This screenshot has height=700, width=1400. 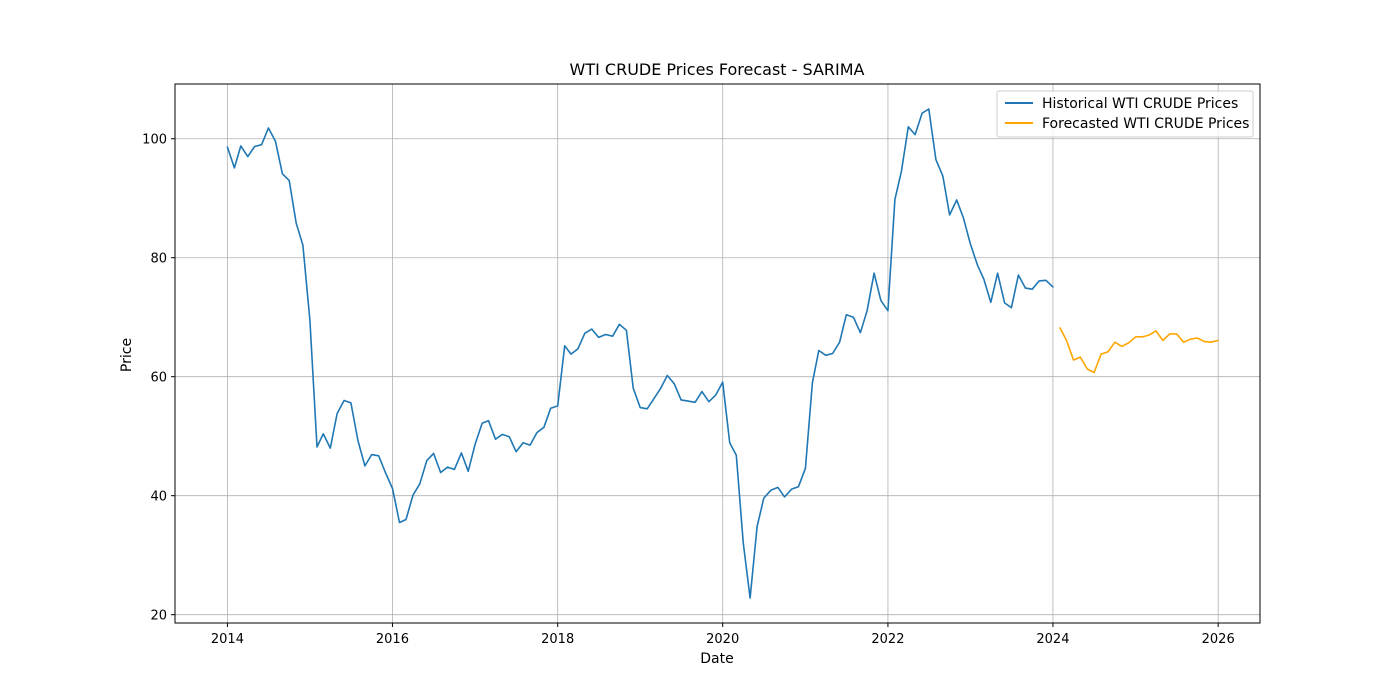 What do you see at coordinates (1218, 639) in the screenshot?
I see `x-tick-label: 2026` at bounding box center [1218, 639].